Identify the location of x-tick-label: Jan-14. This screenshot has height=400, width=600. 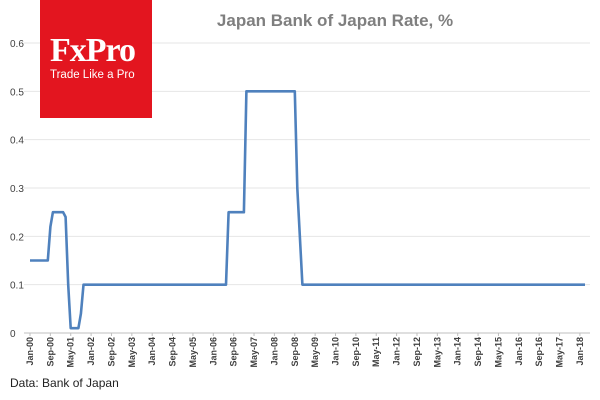
(458, 351).